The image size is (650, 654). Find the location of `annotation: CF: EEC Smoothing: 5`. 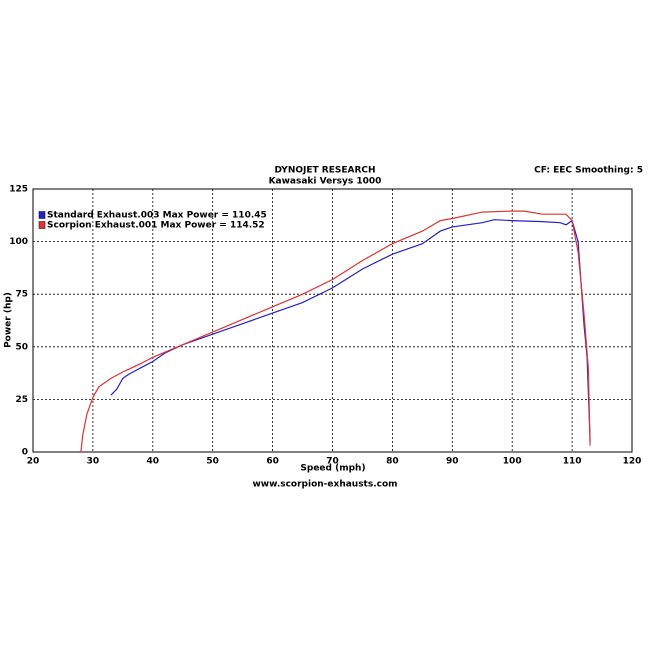

annotation: CF: EEC Smoothing: 5 is located at coordinates (588, 171).